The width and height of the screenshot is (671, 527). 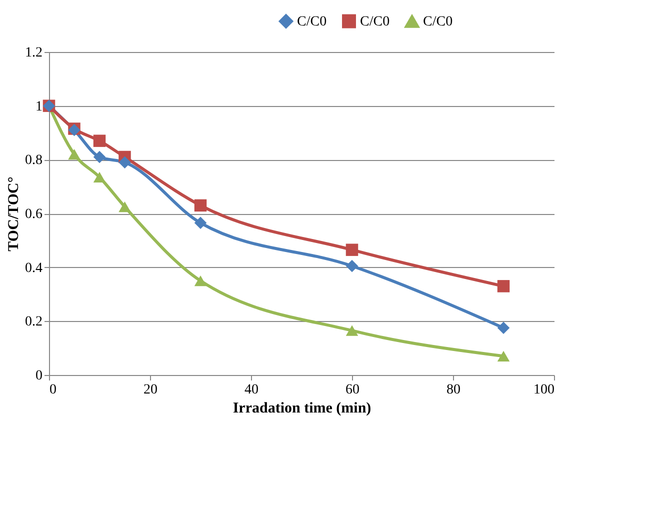 What do you see at coordinates (14, 214) in the screenshot?
I see `y-axis-title: TOC/TOC°` at bounding box center [14, 214].